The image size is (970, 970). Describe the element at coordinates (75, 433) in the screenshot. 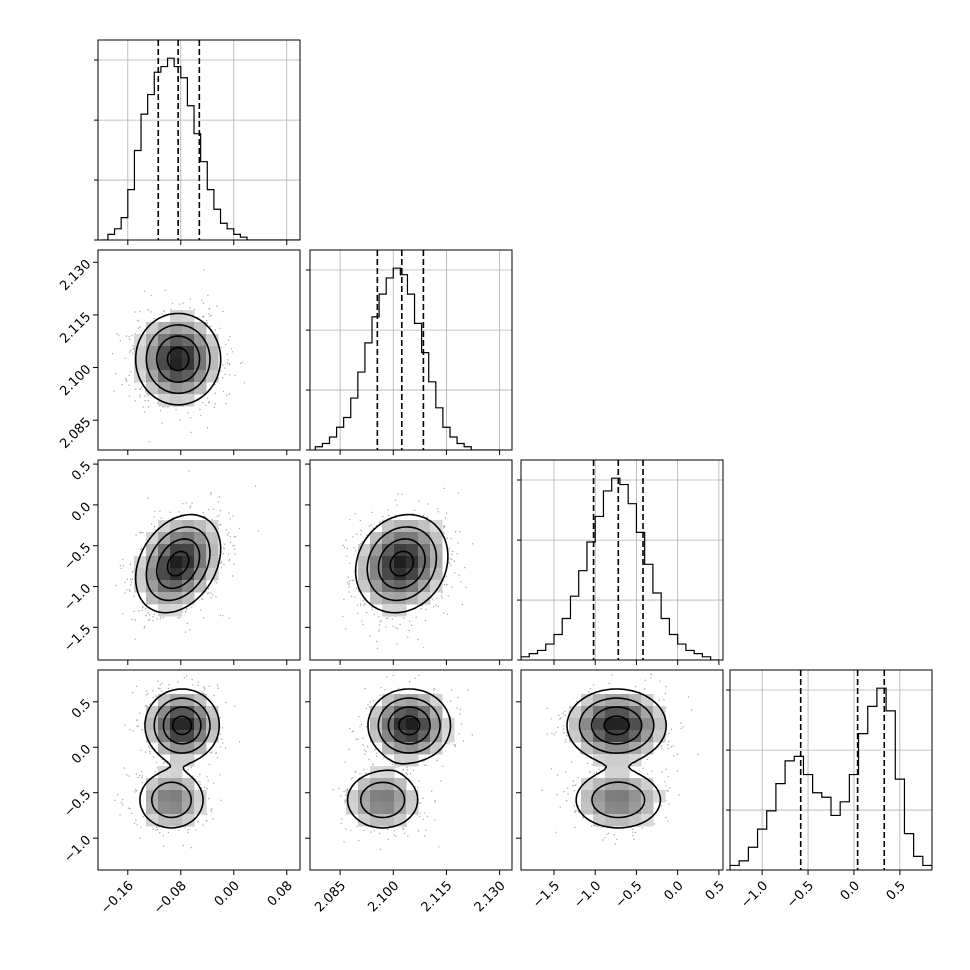

I see `y-tick-label: 2.085` at that location.